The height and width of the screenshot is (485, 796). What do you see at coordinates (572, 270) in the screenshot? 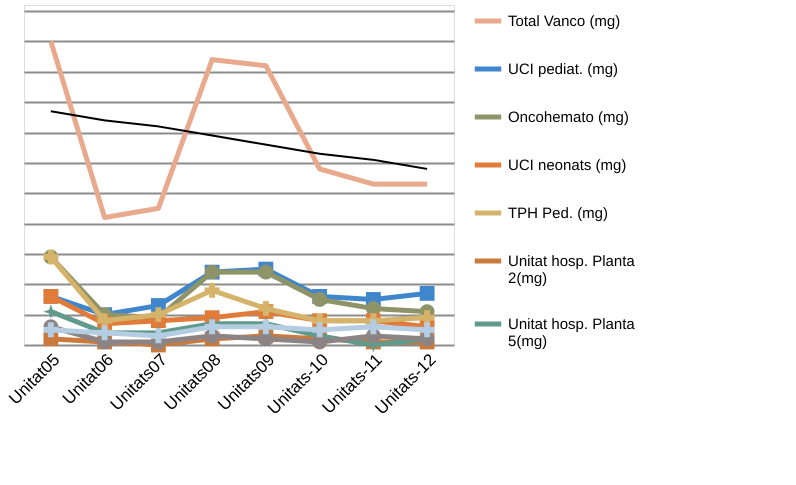
I see `legend-label: Unitat hosp. Planta 2(mg)` at bounding box center [572, 270].